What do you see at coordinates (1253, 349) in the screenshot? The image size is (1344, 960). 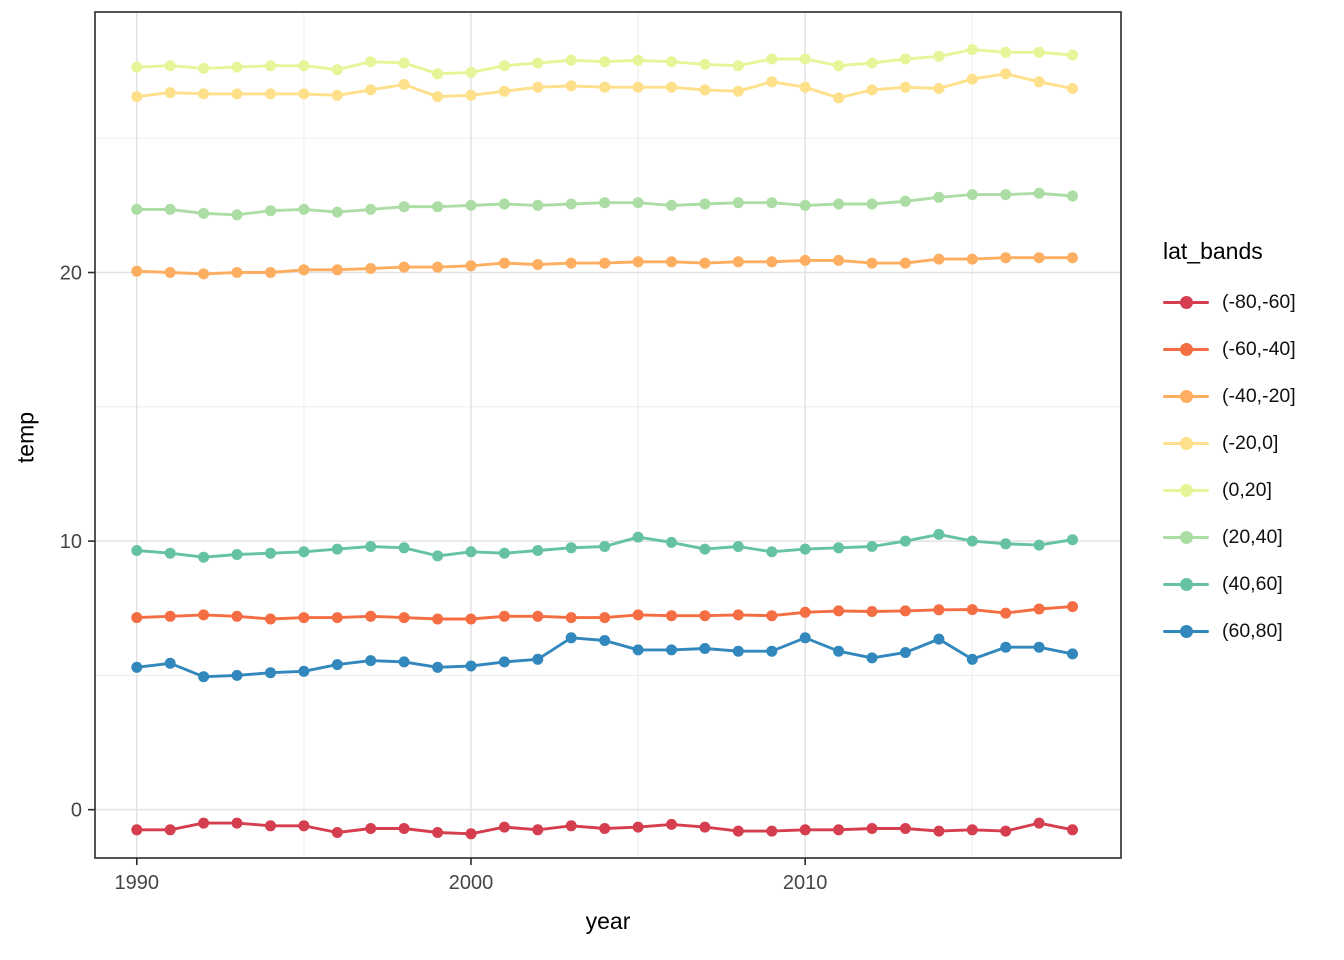 I see `legend-item: (-60,-40]` at bounding box center [1253, 349].